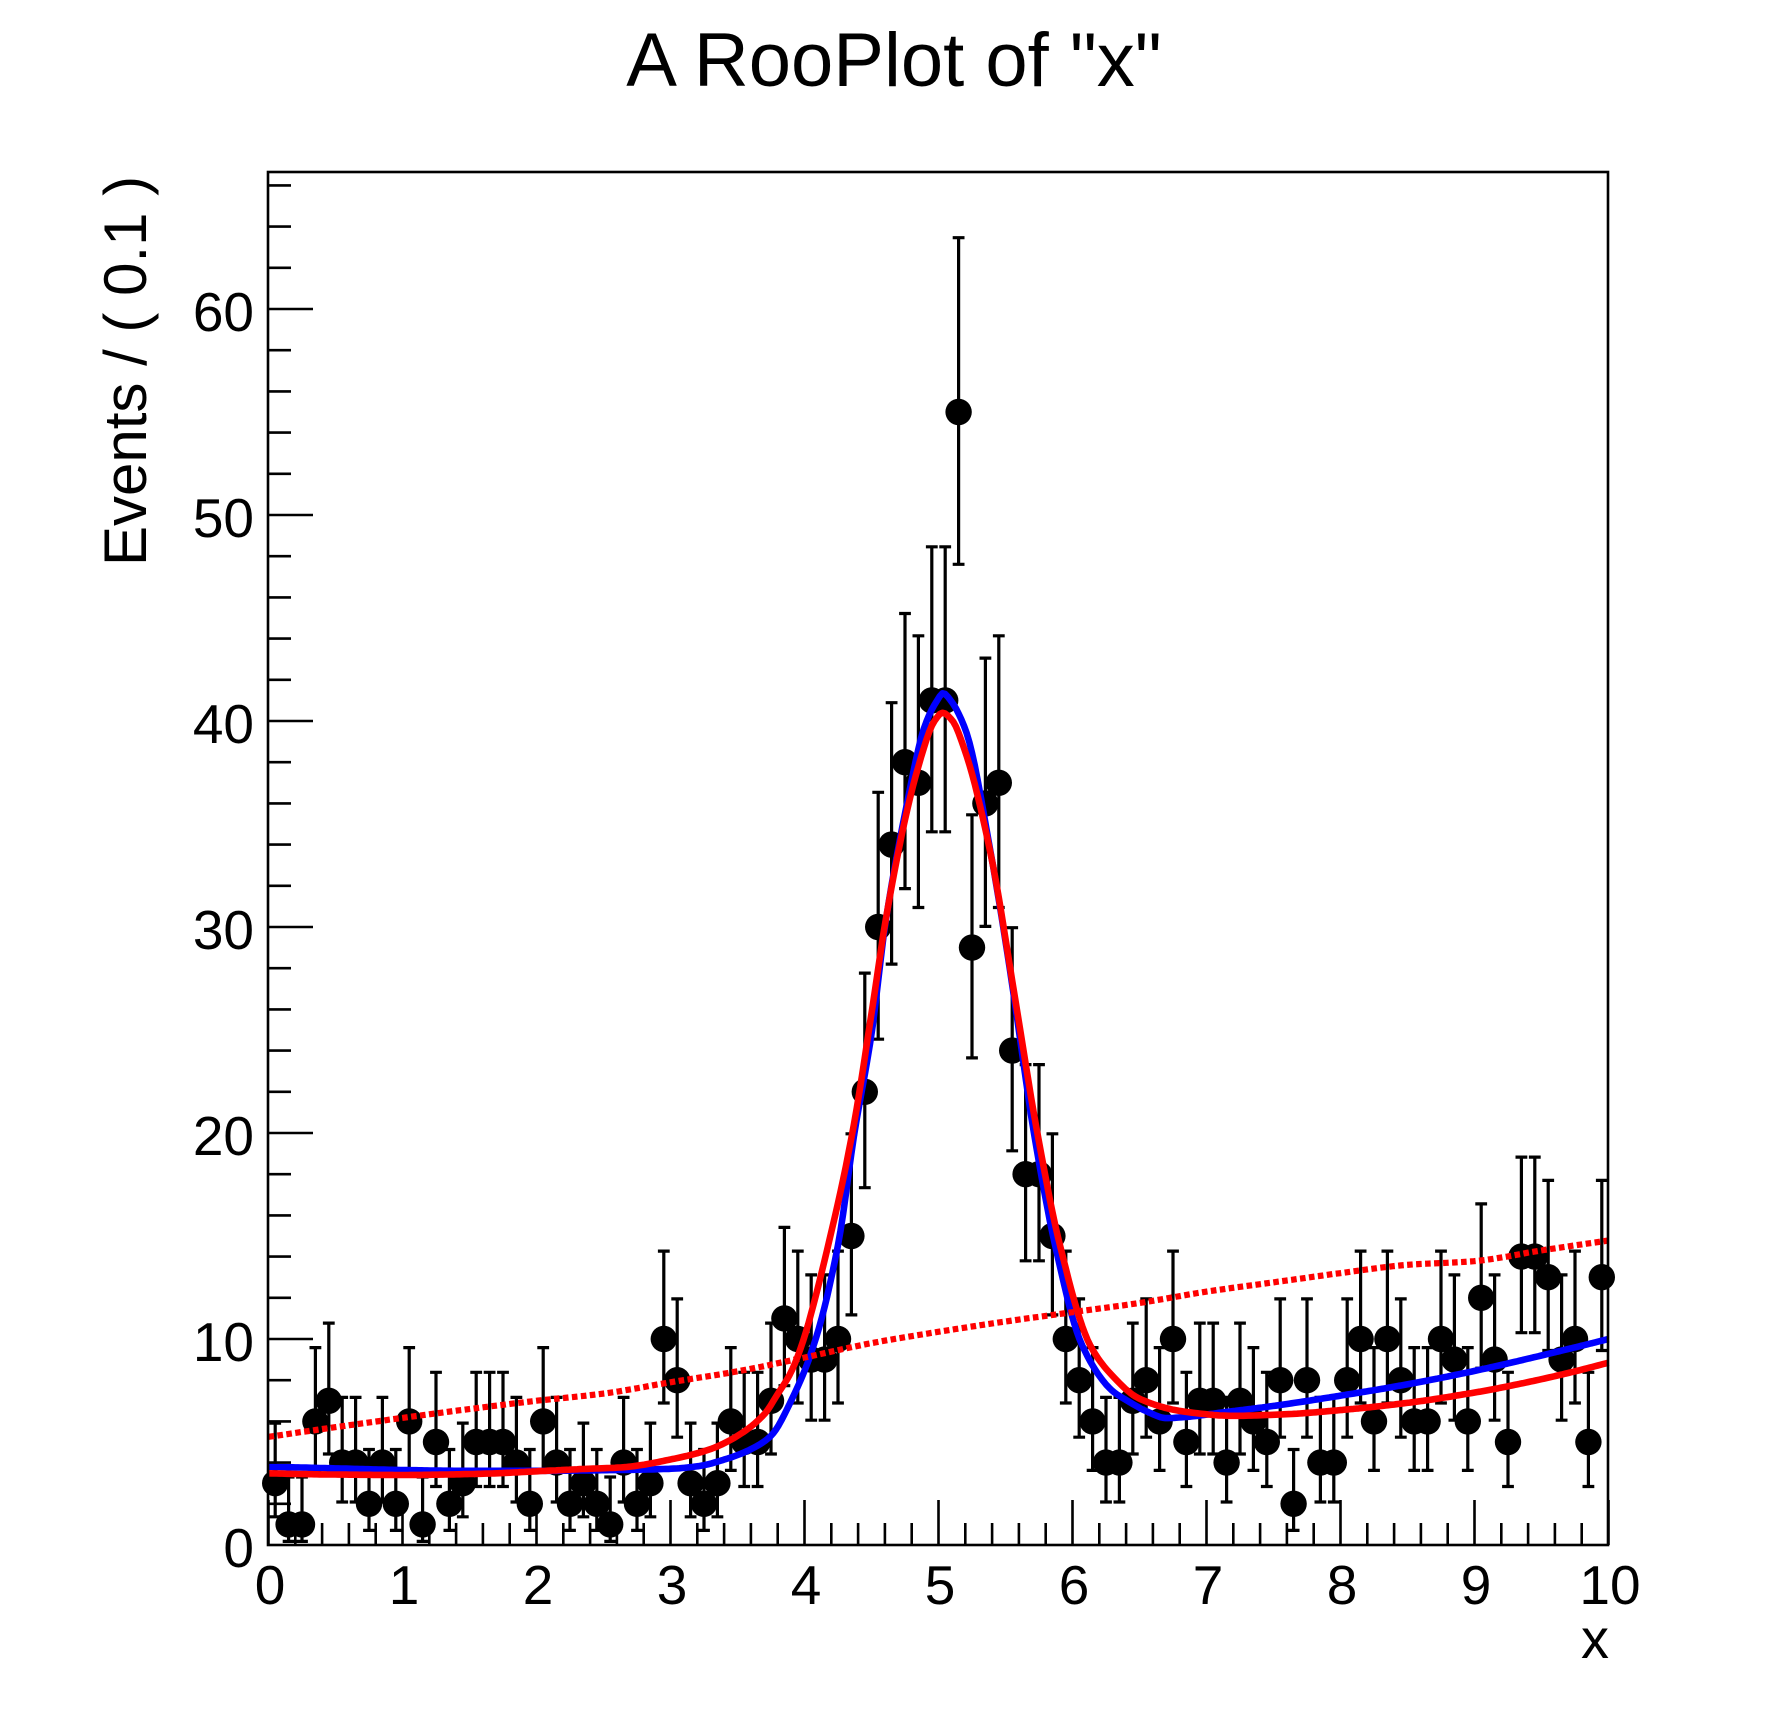  What do you see at coordinates (1595, 1638) in the screenshot?
I see `svg-text: x` at bounding box center [1595, 1638].